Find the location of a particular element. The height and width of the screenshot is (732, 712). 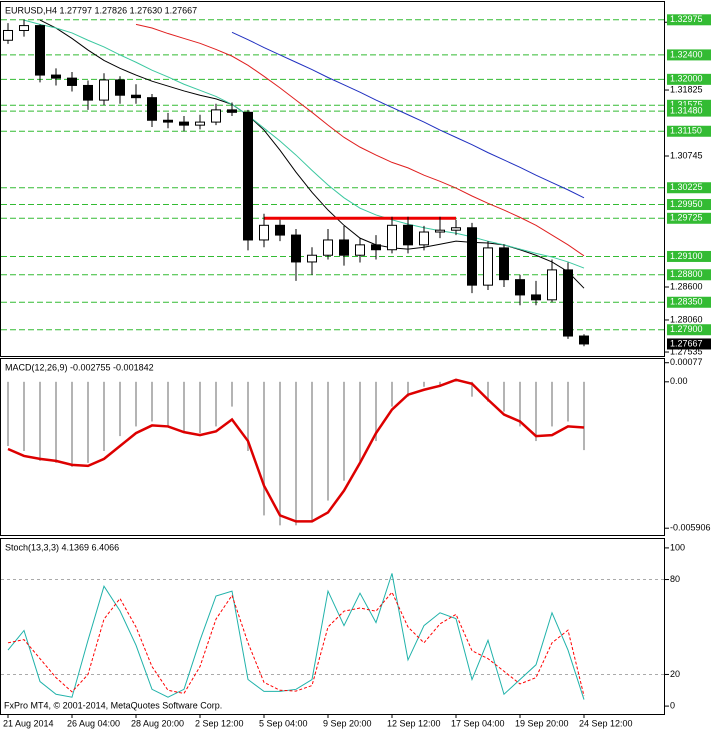

x-tick-label: 19 Sep 20:00 is located at coordinates (542, 723).